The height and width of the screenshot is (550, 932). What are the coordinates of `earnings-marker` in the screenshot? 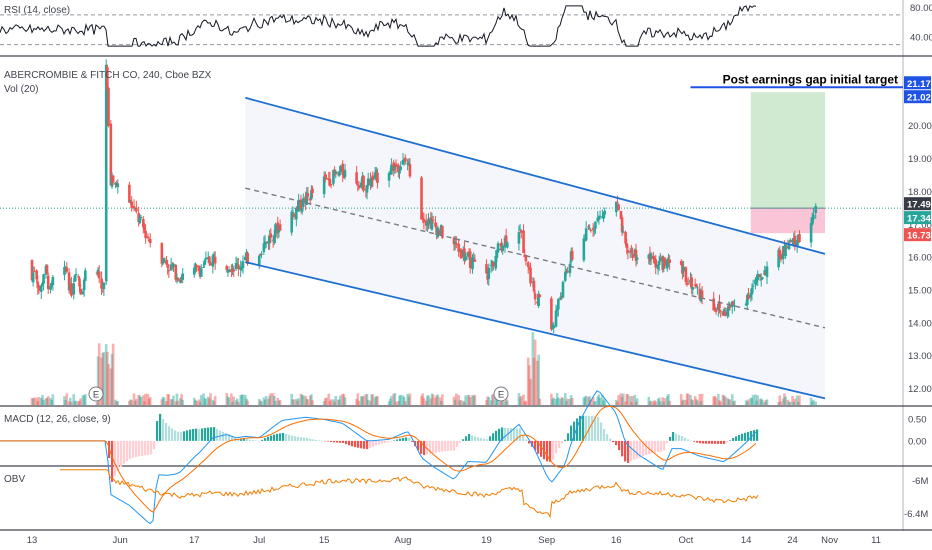 It's located at (501, 394).